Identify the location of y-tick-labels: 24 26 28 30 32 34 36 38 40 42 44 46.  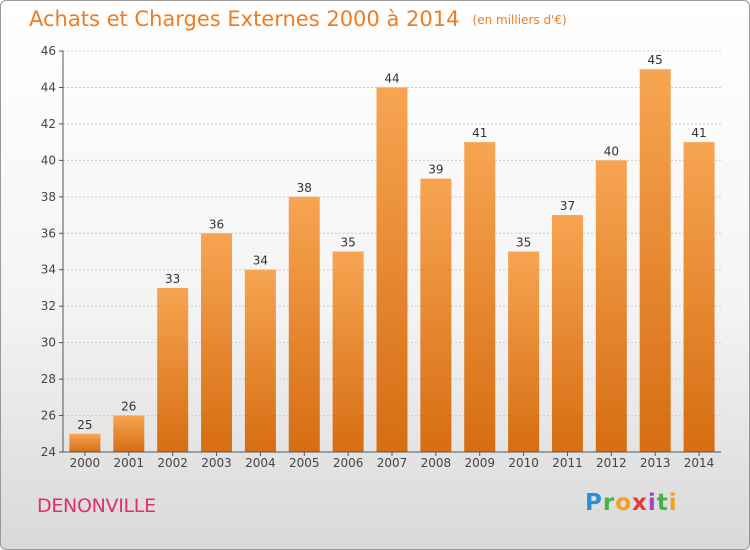
(48, 251).